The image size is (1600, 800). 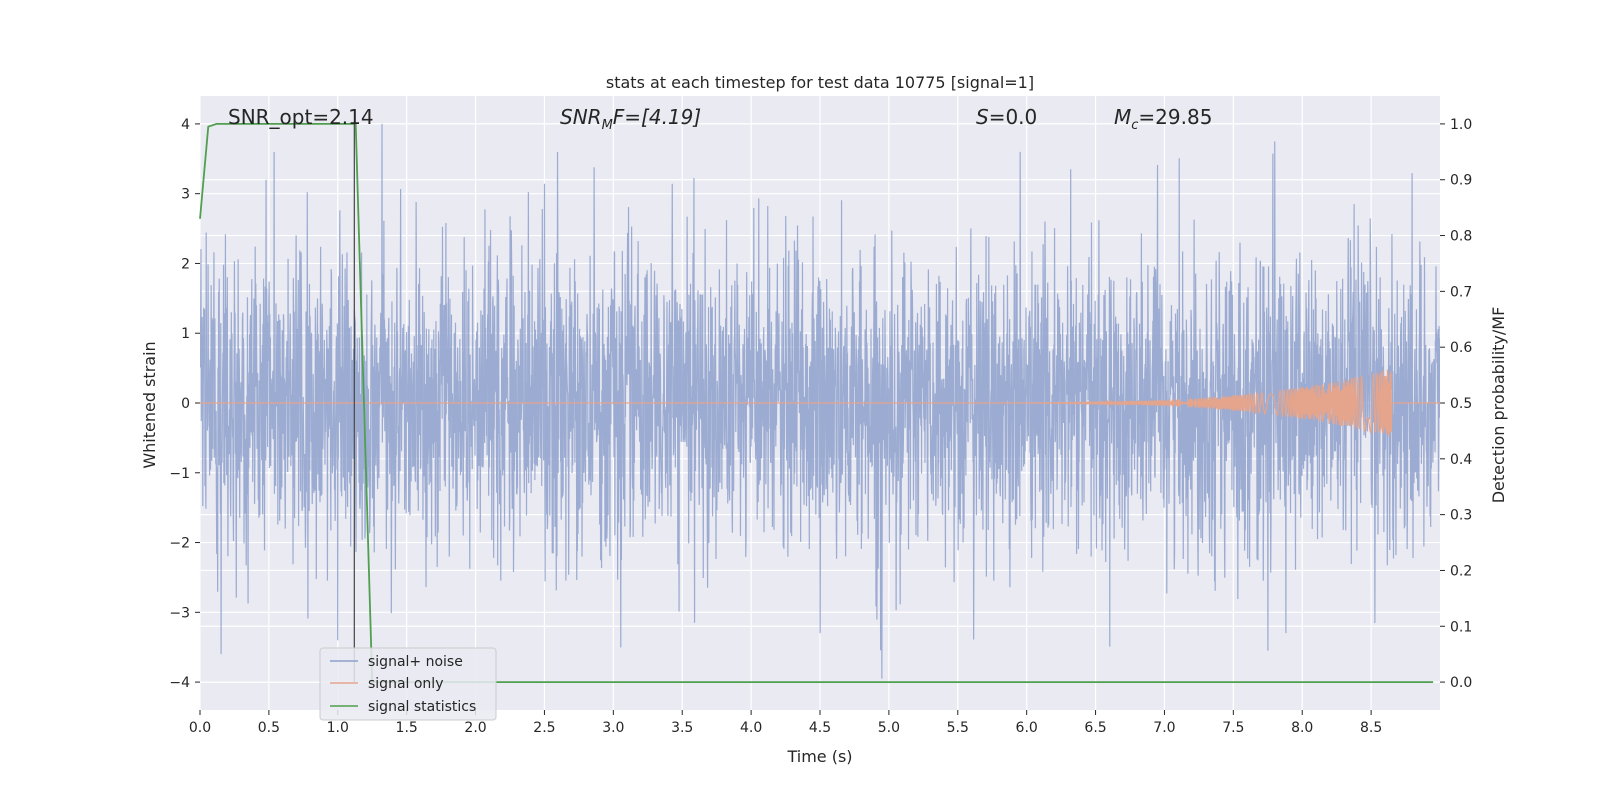 What do you see at coordinates (819, 756) in the screenshot?
I see `x-axis-label: Time (s)` at bounding box center [819, 756].